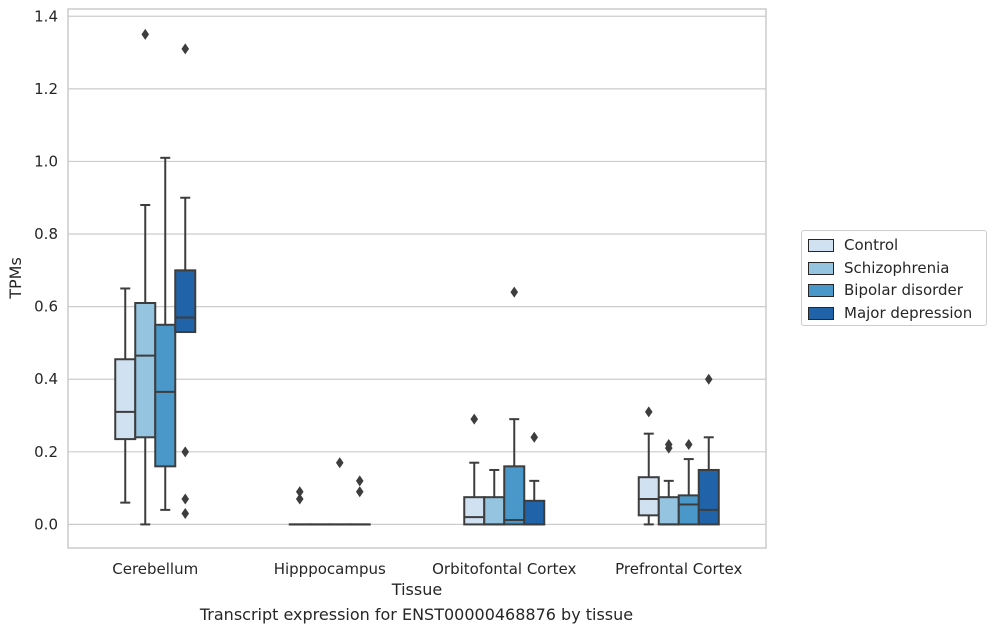 This screenshot has height=634, width=997. What do you see at coordinates (46, 234) in the screenshot?
I see `y-tick-label: 0.8` at bounding box center [46, 234].